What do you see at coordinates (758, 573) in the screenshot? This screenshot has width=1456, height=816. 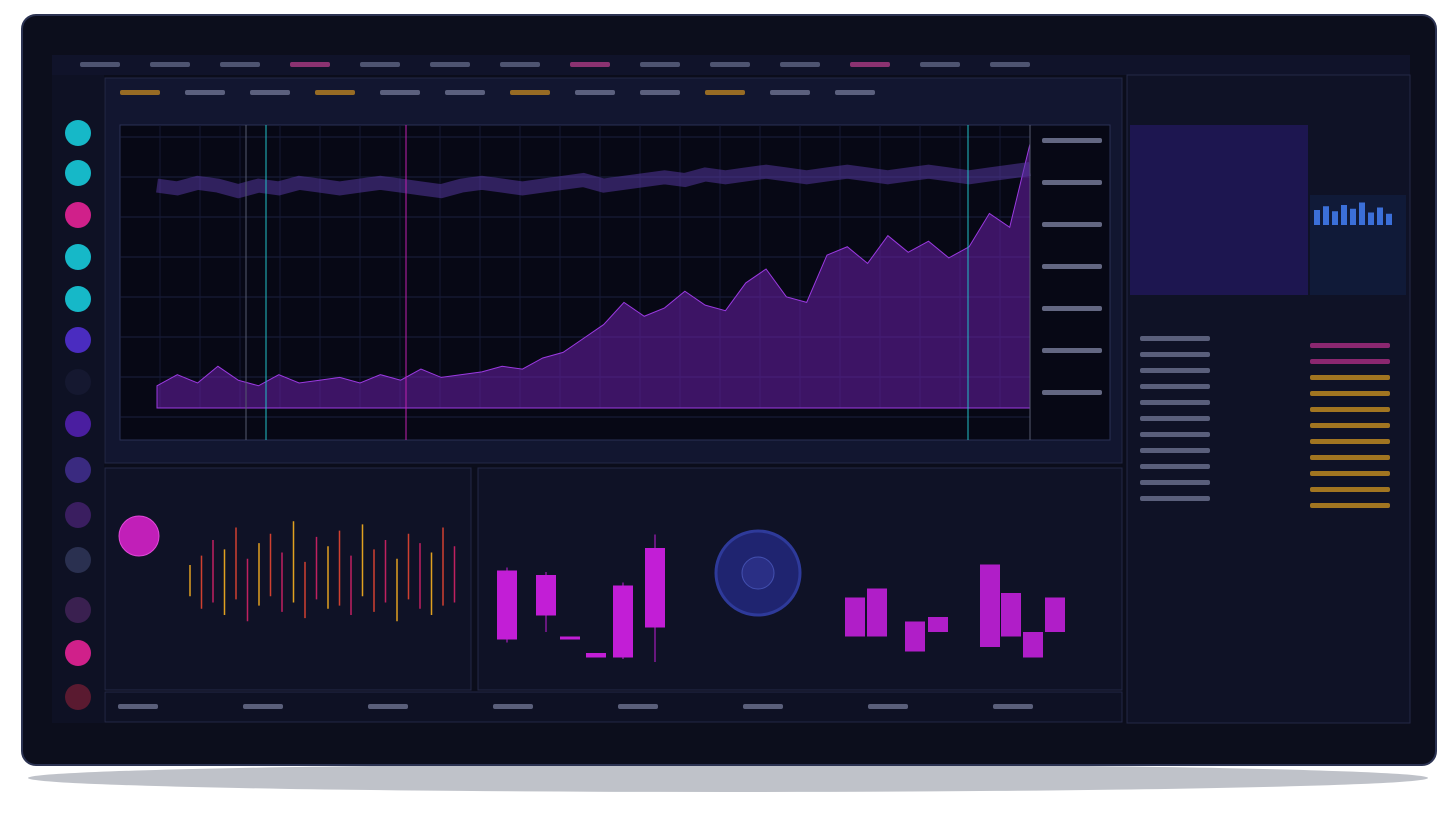 I see `gauge-center` at bounding box center [758, 573].